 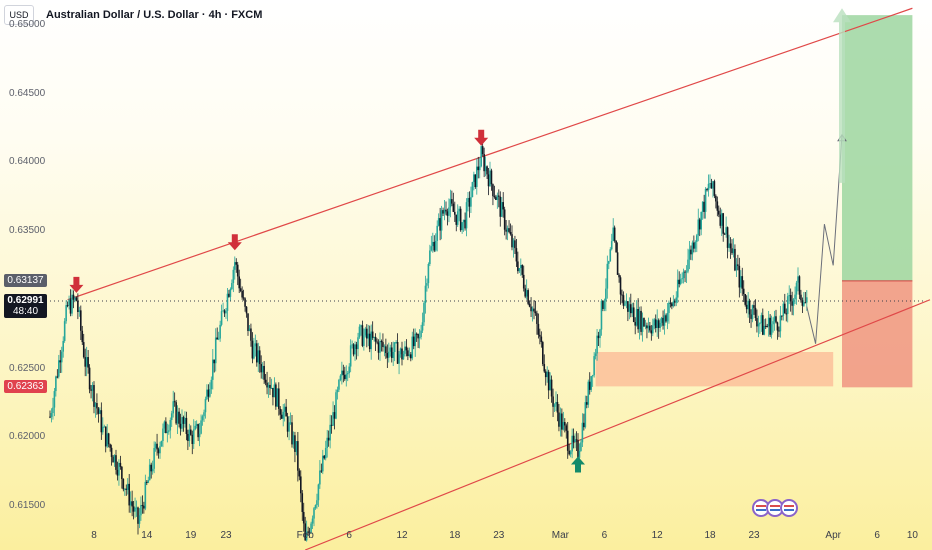 What do you see at coordinates (842, 95) in the screenshot?
I see `target-arrow` at bounding box center [842, 95].